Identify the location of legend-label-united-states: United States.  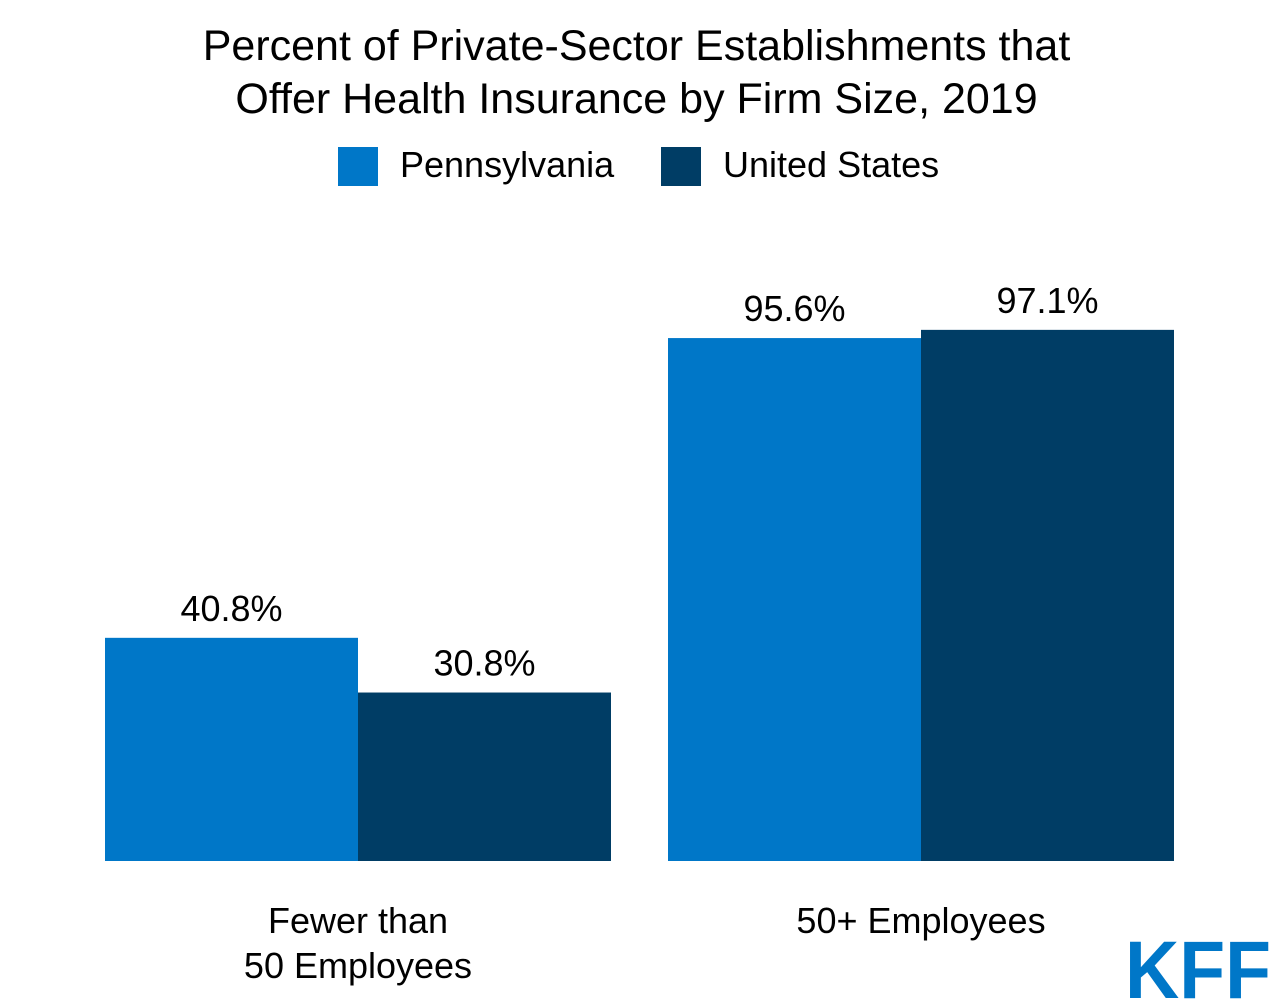
(831, 164).